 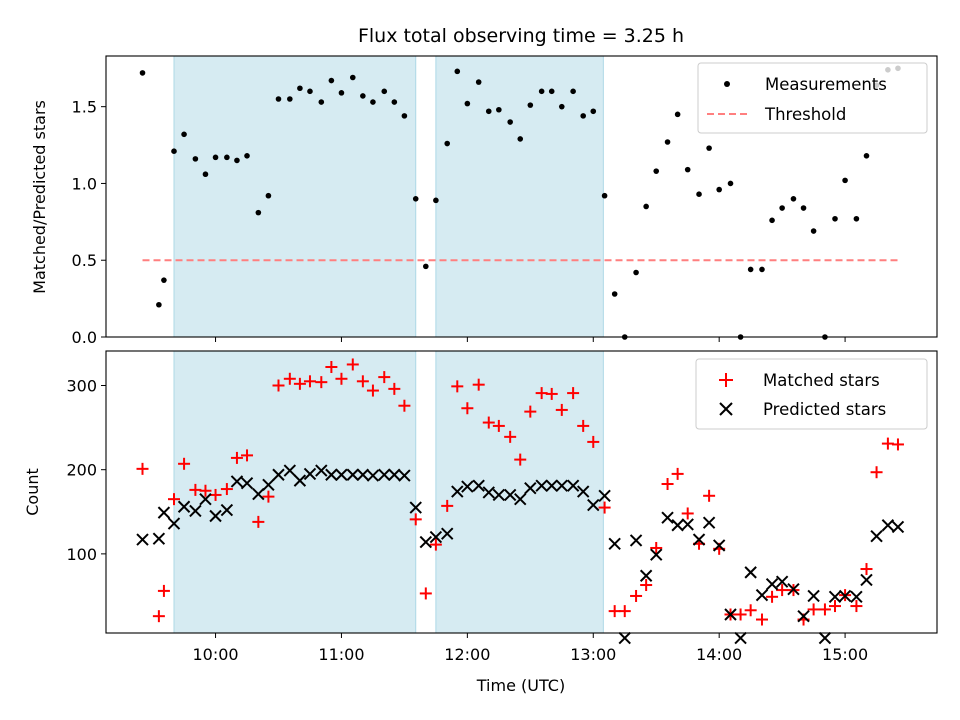 I want to click on x-tick-label: 12:00, so click(x=467, y=654).